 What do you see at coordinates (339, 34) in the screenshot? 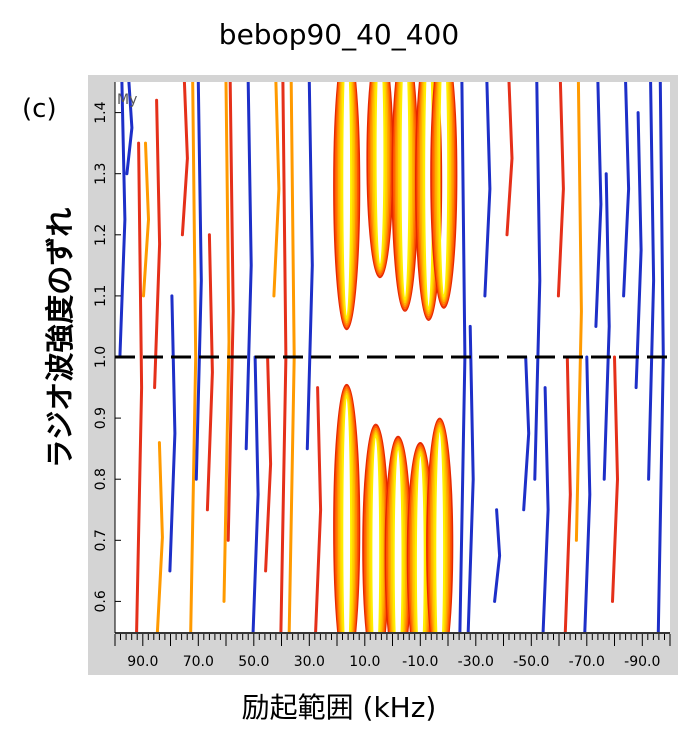
I see `chart-title: bebop90_40_400` at bounding box center [339, 34].